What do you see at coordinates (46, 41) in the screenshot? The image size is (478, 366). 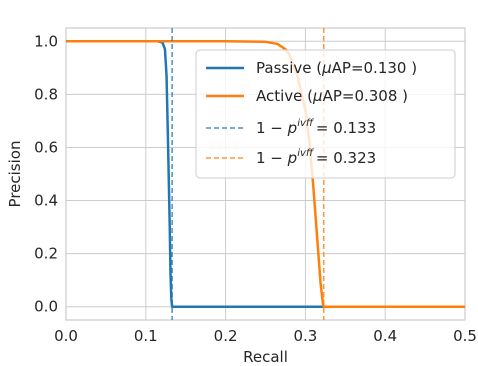 I see `y-tick-label: 1.0` at bounding box center [46, 41].